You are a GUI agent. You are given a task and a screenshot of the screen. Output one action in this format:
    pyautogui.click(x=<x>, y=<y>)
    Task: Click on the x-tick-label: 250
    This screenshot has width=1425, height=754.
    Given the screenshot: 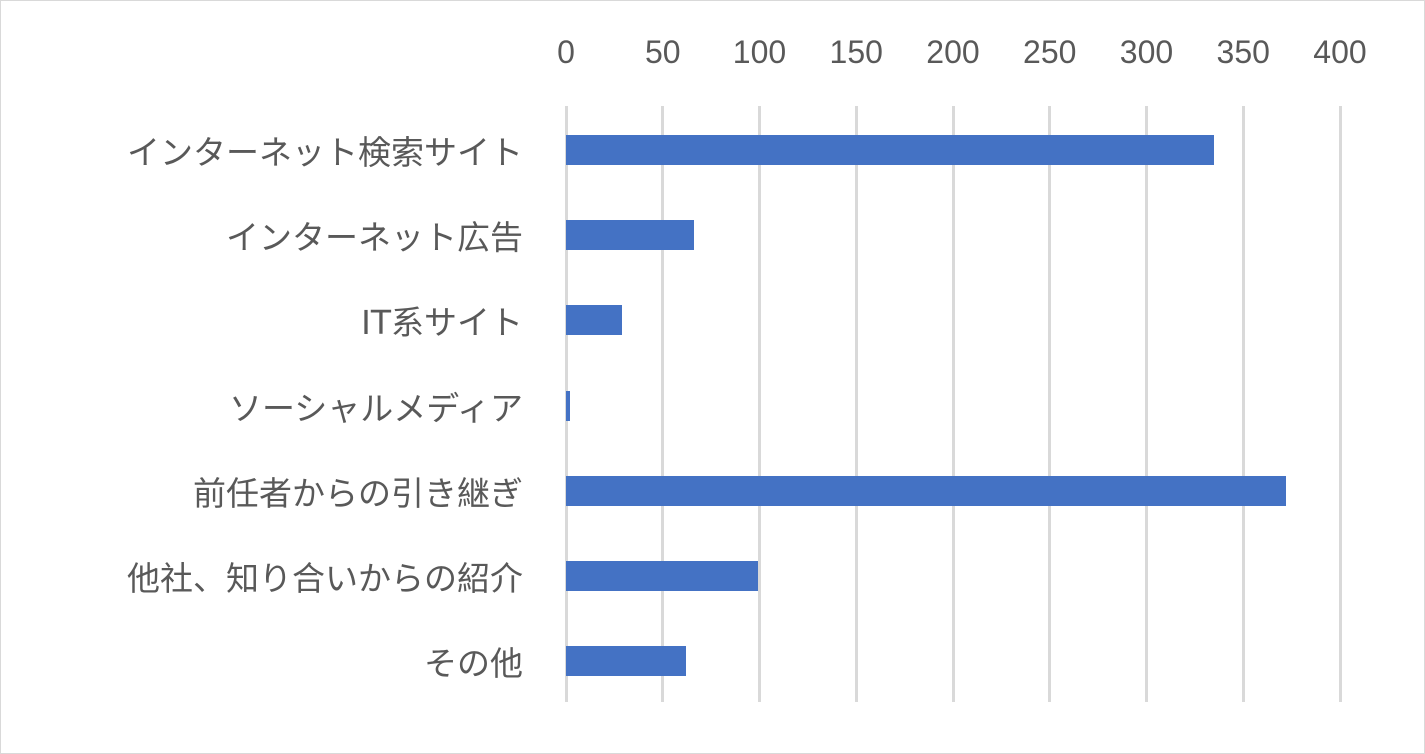 What is the action you would take?
    pyautogui.click(x=1050, y=52)
    